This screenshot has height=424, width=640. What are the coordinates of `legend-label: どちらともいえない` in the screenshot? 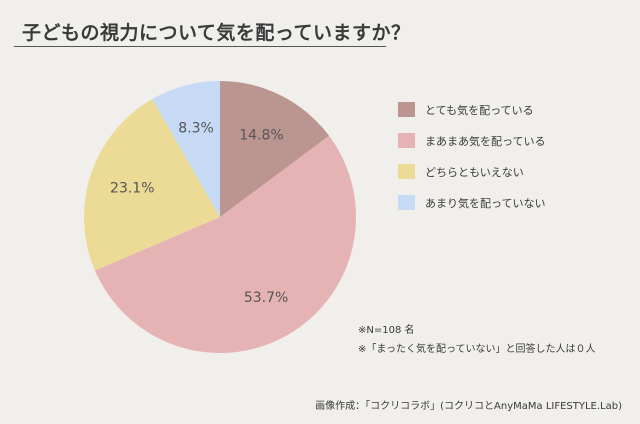 It's located at (474, 172).